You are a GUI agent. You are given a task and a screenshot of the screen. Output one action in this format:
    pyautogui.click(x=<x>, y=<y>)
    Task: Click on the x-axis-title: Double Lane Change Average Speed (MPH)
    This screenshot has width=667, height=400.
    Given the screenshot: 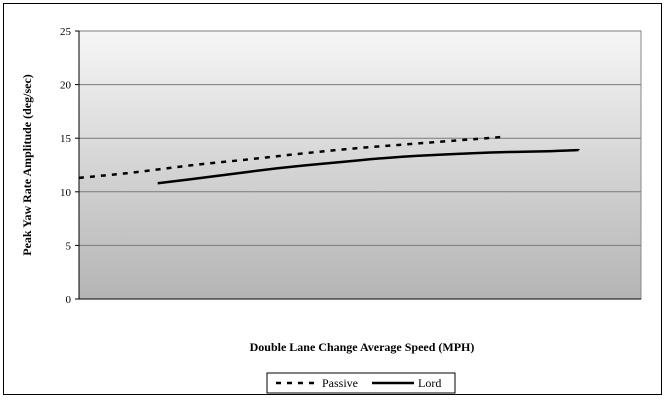 What is the action you would take?
    pyautogui.click(x=362, y=347)
    